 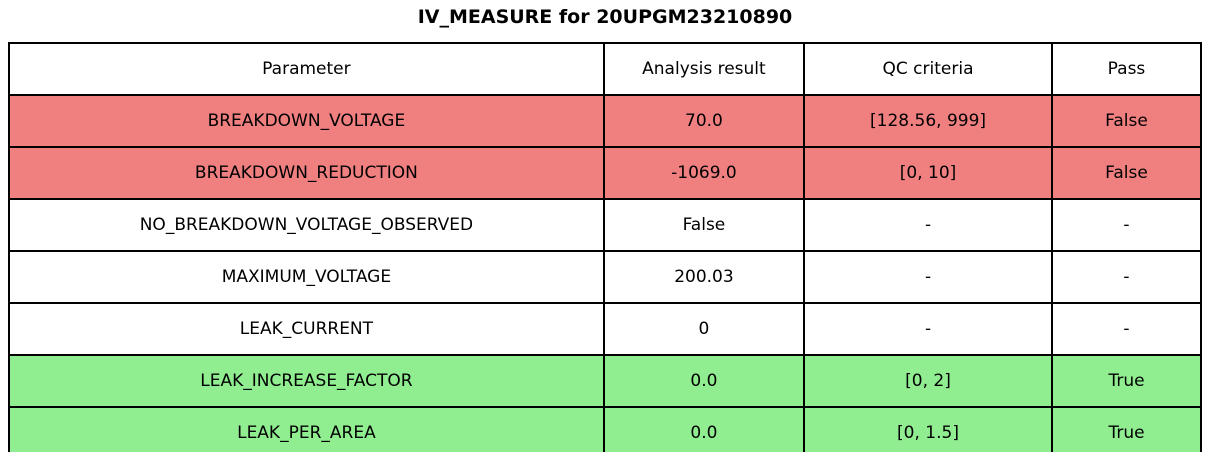 What do you see at coordinates (928, 429) in the screenshot?
I see `cell-qc-criteria: [0, 1.5]` at bounding box center [928, 429].